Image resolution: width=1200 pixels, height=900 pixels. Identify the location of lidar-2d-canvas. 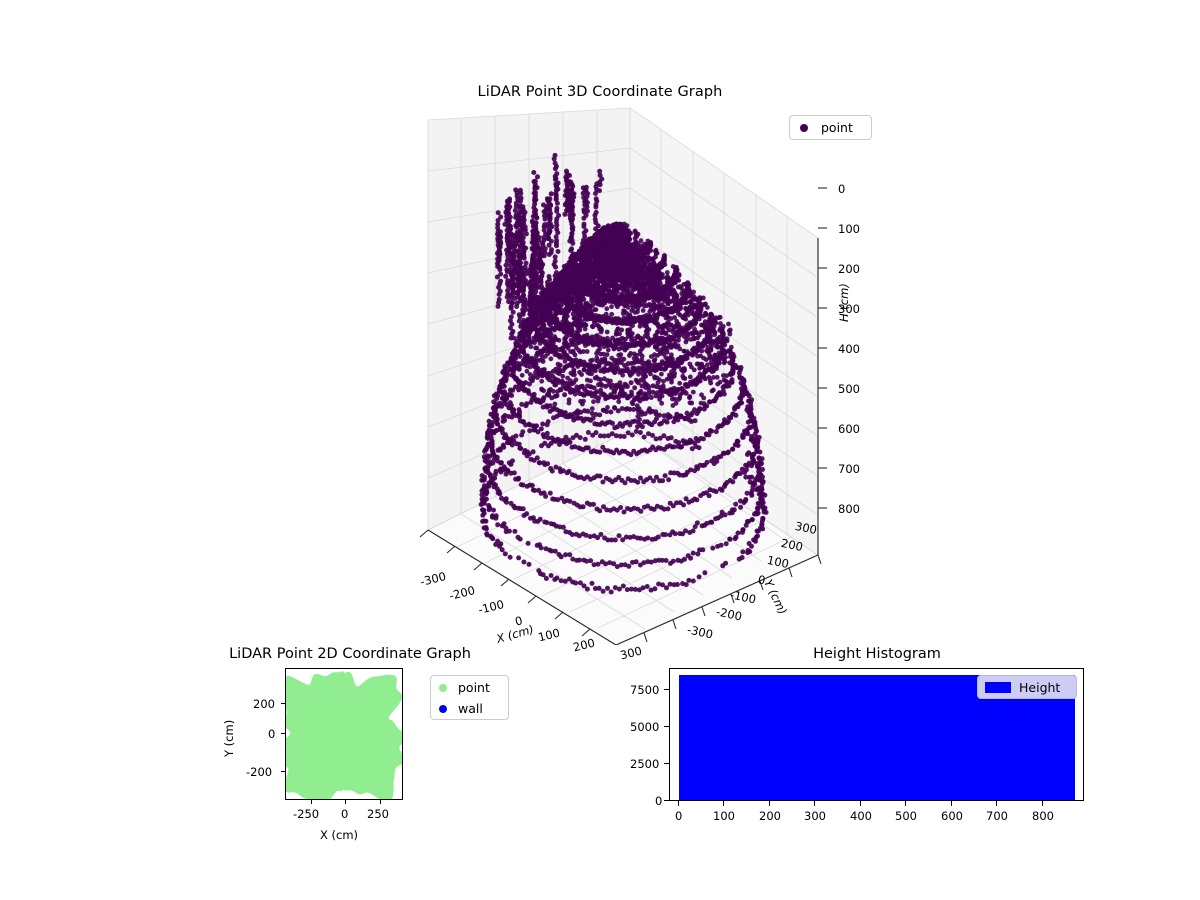
(344, 734).